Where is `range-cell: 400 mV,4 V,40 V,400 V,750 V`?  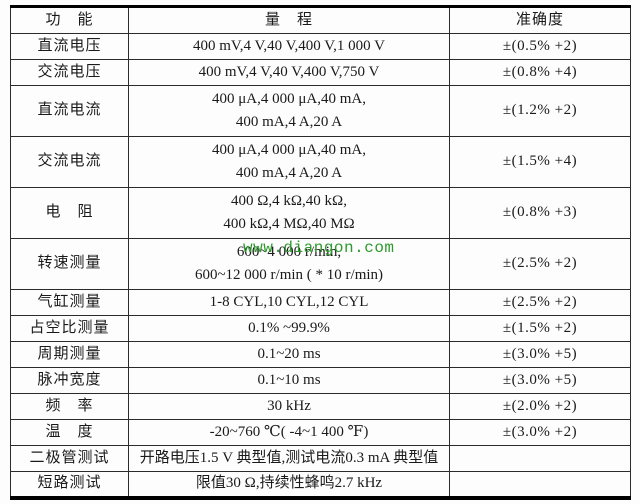
range-cell: 400 mV,4 V,40 V,400 V,750 V is located at coordinates (289, 72).